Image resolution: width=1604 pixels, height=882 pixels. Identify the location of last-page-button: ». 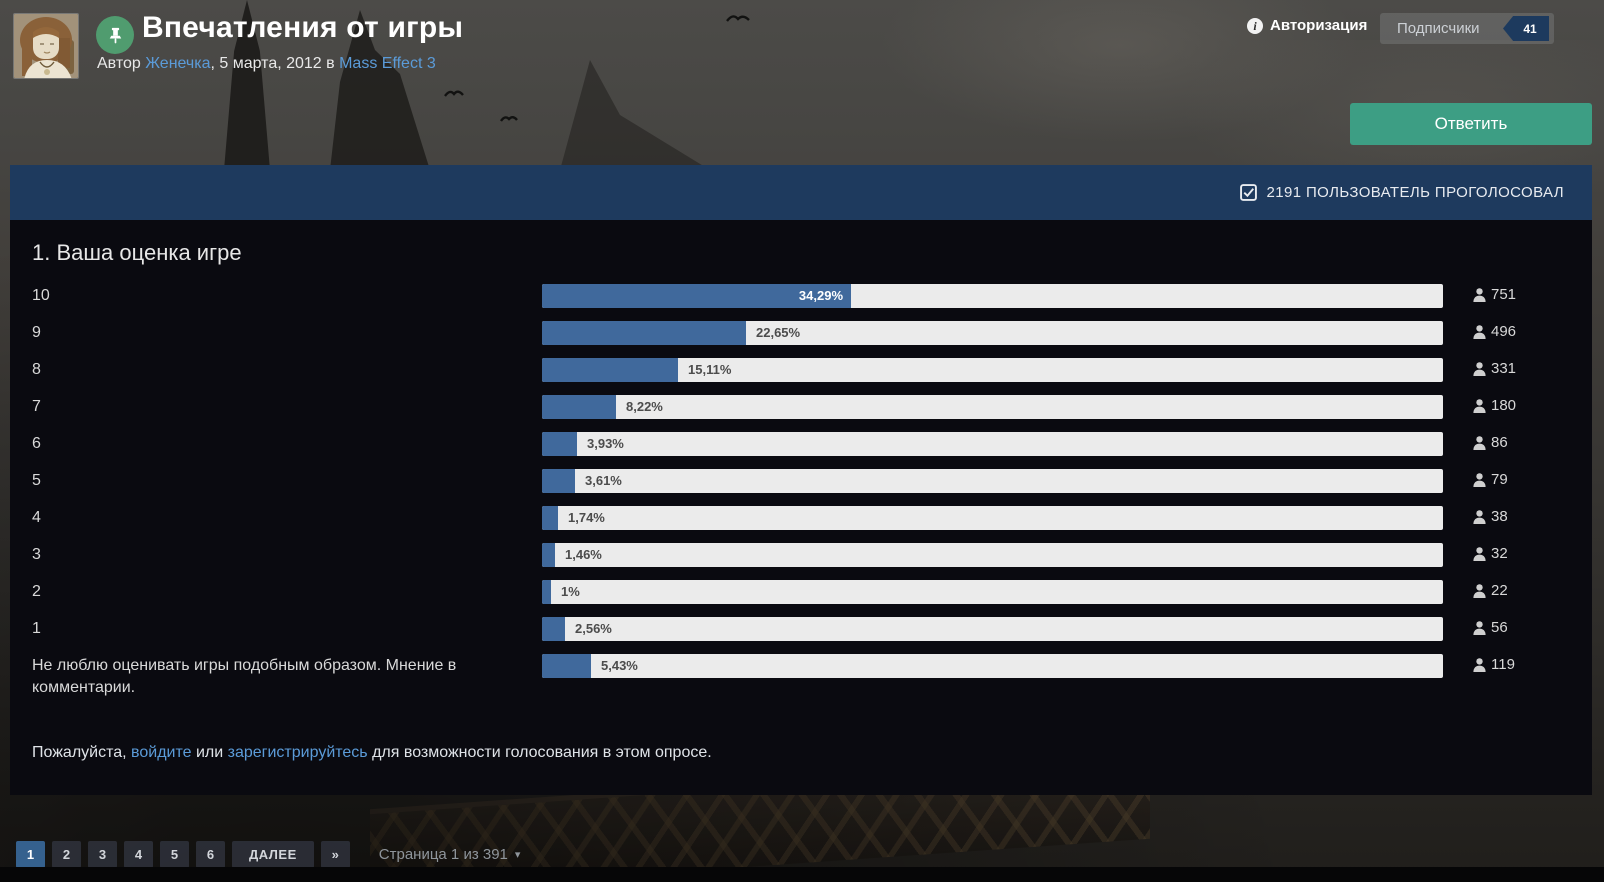
(335, 854).